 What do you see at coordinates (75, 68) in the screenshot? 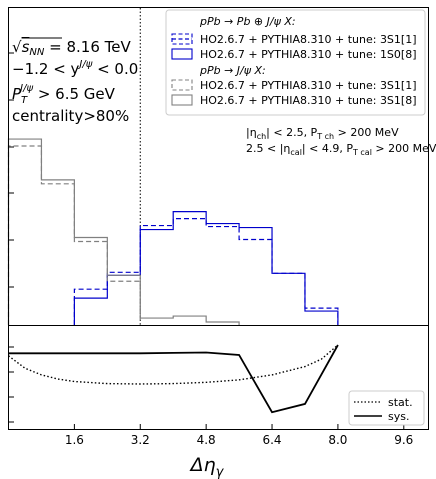
I see `annotation-rapidity: −1.2 < yJ/ψ < 0.0` at bounding box center [75, 68].